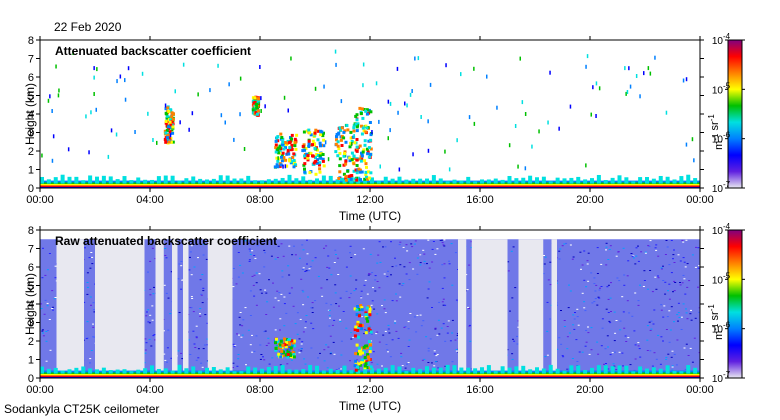 This screenshot has width=780, height=420. I want to click on colorbar-unit-label: m-1 sr-1, so click(716, 322).